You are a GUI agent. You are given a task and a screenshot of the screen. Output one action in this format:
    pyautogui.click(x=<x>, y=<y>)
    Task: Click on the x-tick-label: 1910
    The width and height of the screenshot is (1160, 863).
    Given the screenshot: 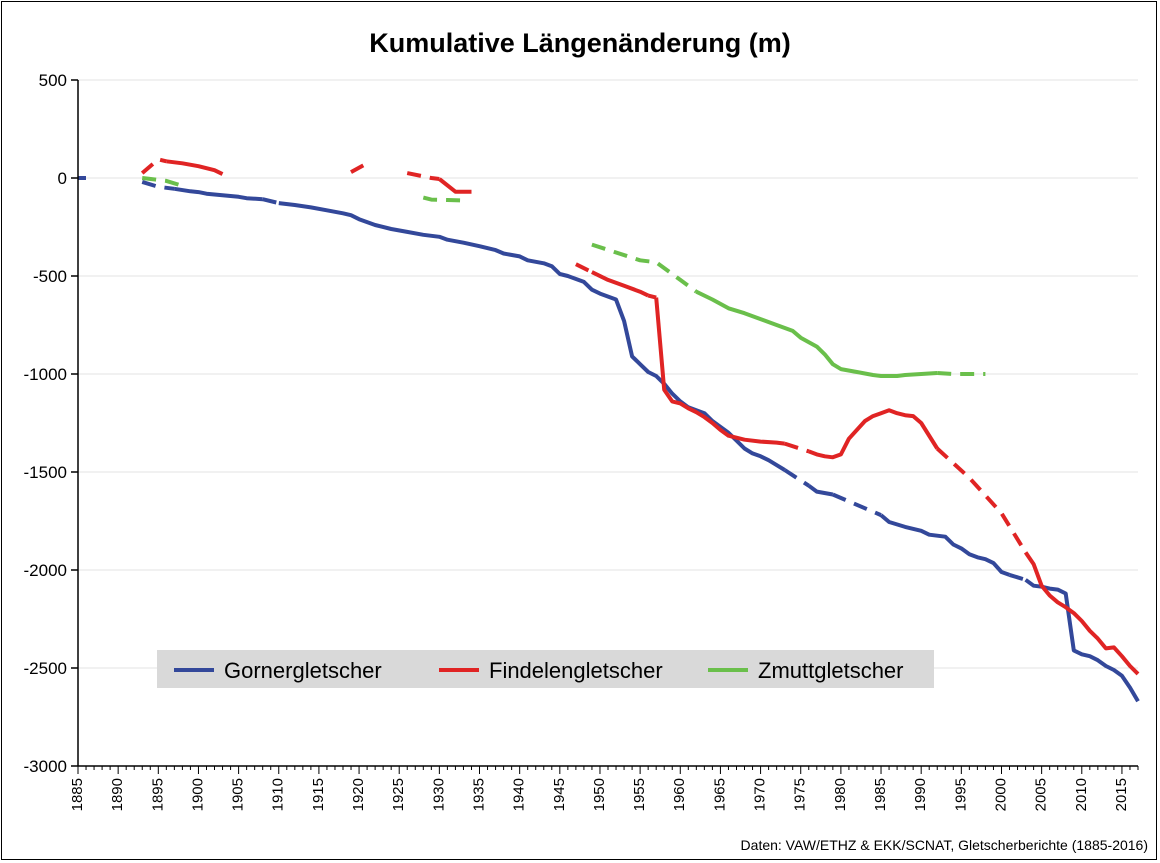 What is the action you would take?
    pyautogui.click(x=278, y=794)
    